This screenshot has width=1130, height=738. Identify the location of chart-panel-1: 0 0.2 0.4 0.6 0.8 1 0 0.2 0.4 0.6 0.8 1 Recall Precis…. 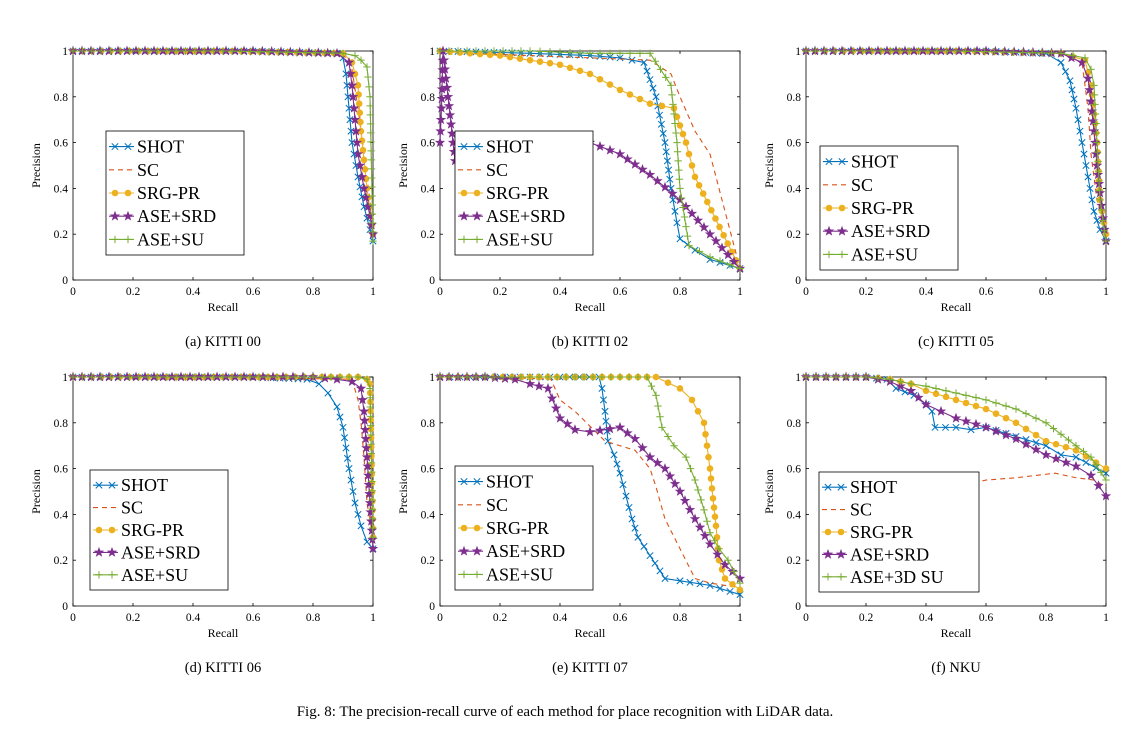
(204, 197).